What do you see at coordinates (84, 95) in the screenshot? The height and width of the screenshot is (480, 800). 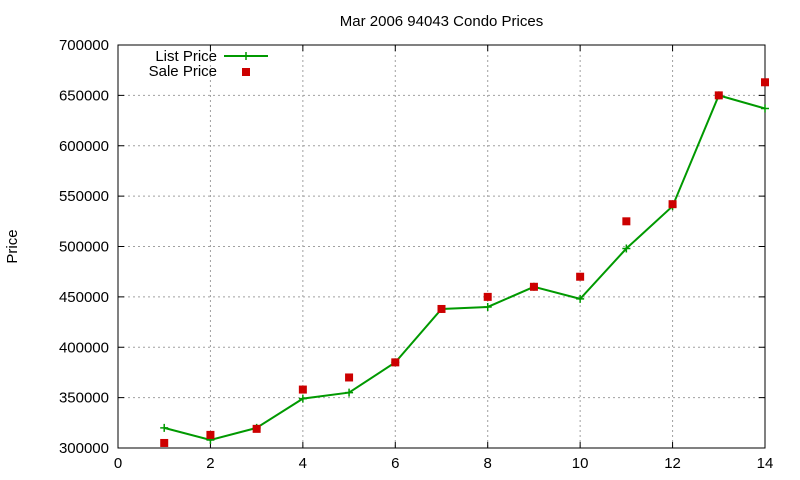 I see `y-tick-label: 650000` at bounding box center [84, 95].